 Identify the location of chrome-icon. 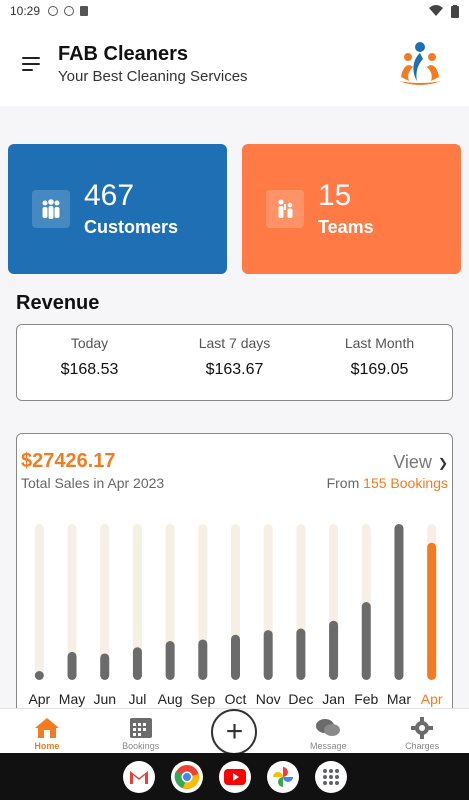
(186, 776).